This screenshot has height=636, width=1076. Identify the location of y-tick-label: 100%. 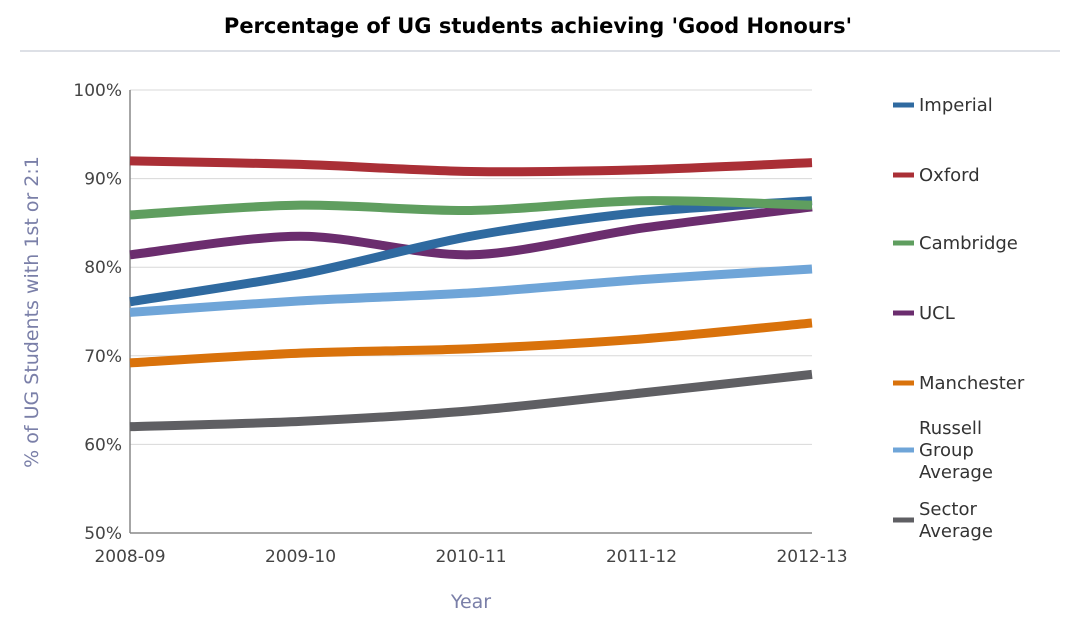
(97, 91).